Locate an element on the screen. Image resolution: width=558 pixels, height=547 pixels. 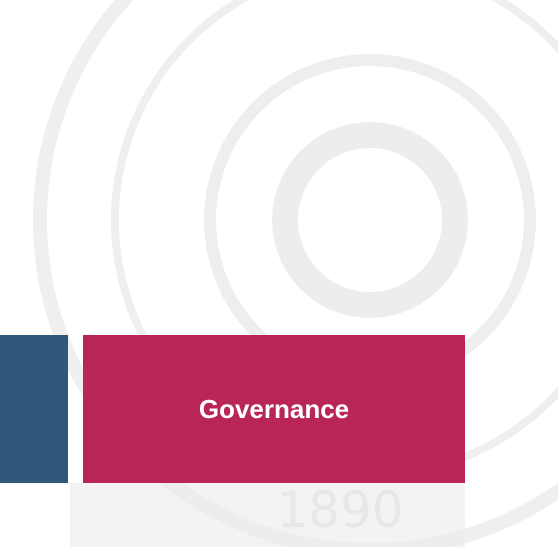
gray-panel is located at coordinates (267, 515).